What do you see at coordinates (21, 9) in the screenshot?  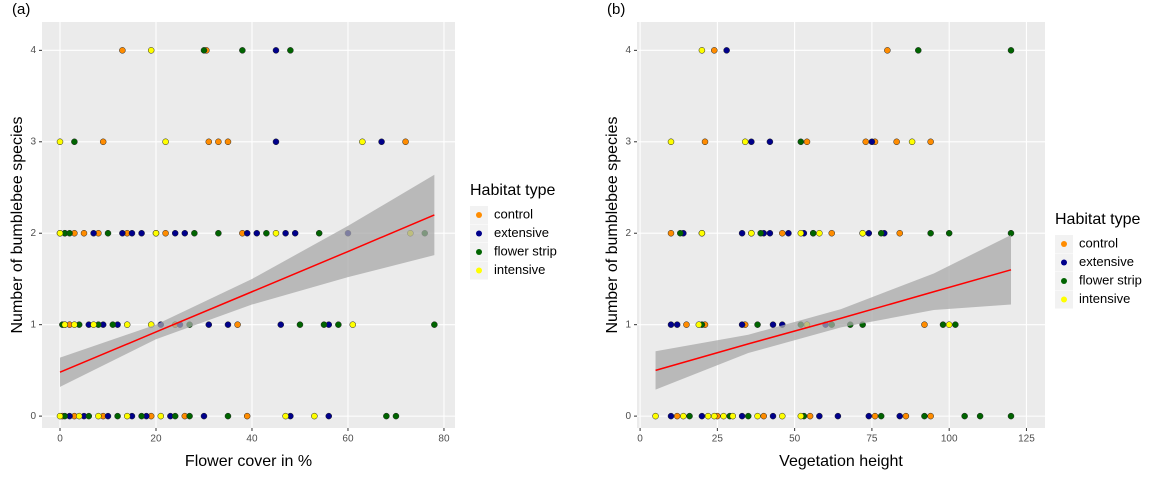 I see `panel-label: (a)` at bounding box center [21, 9].